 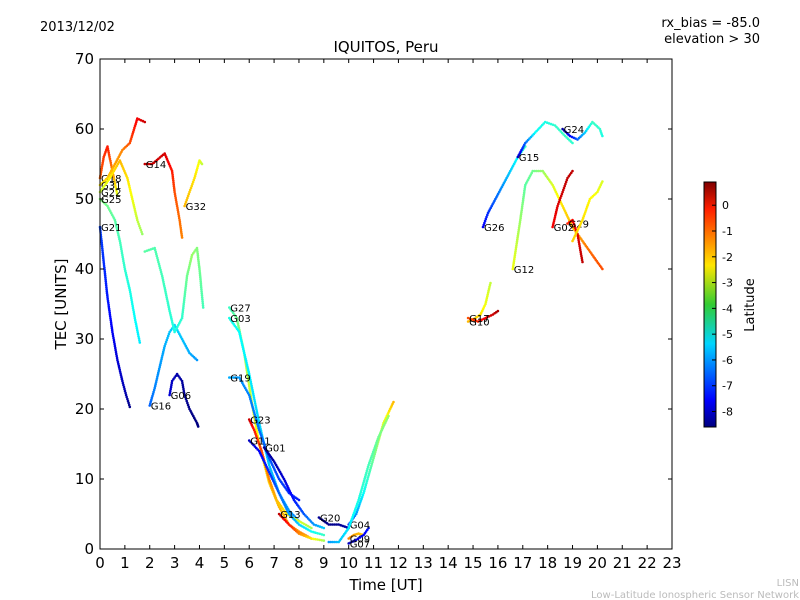 What do you see at coordinates (84, 269) in the screenshot?
I see `y-tick-label: 40` at bounding box center [84, 269].